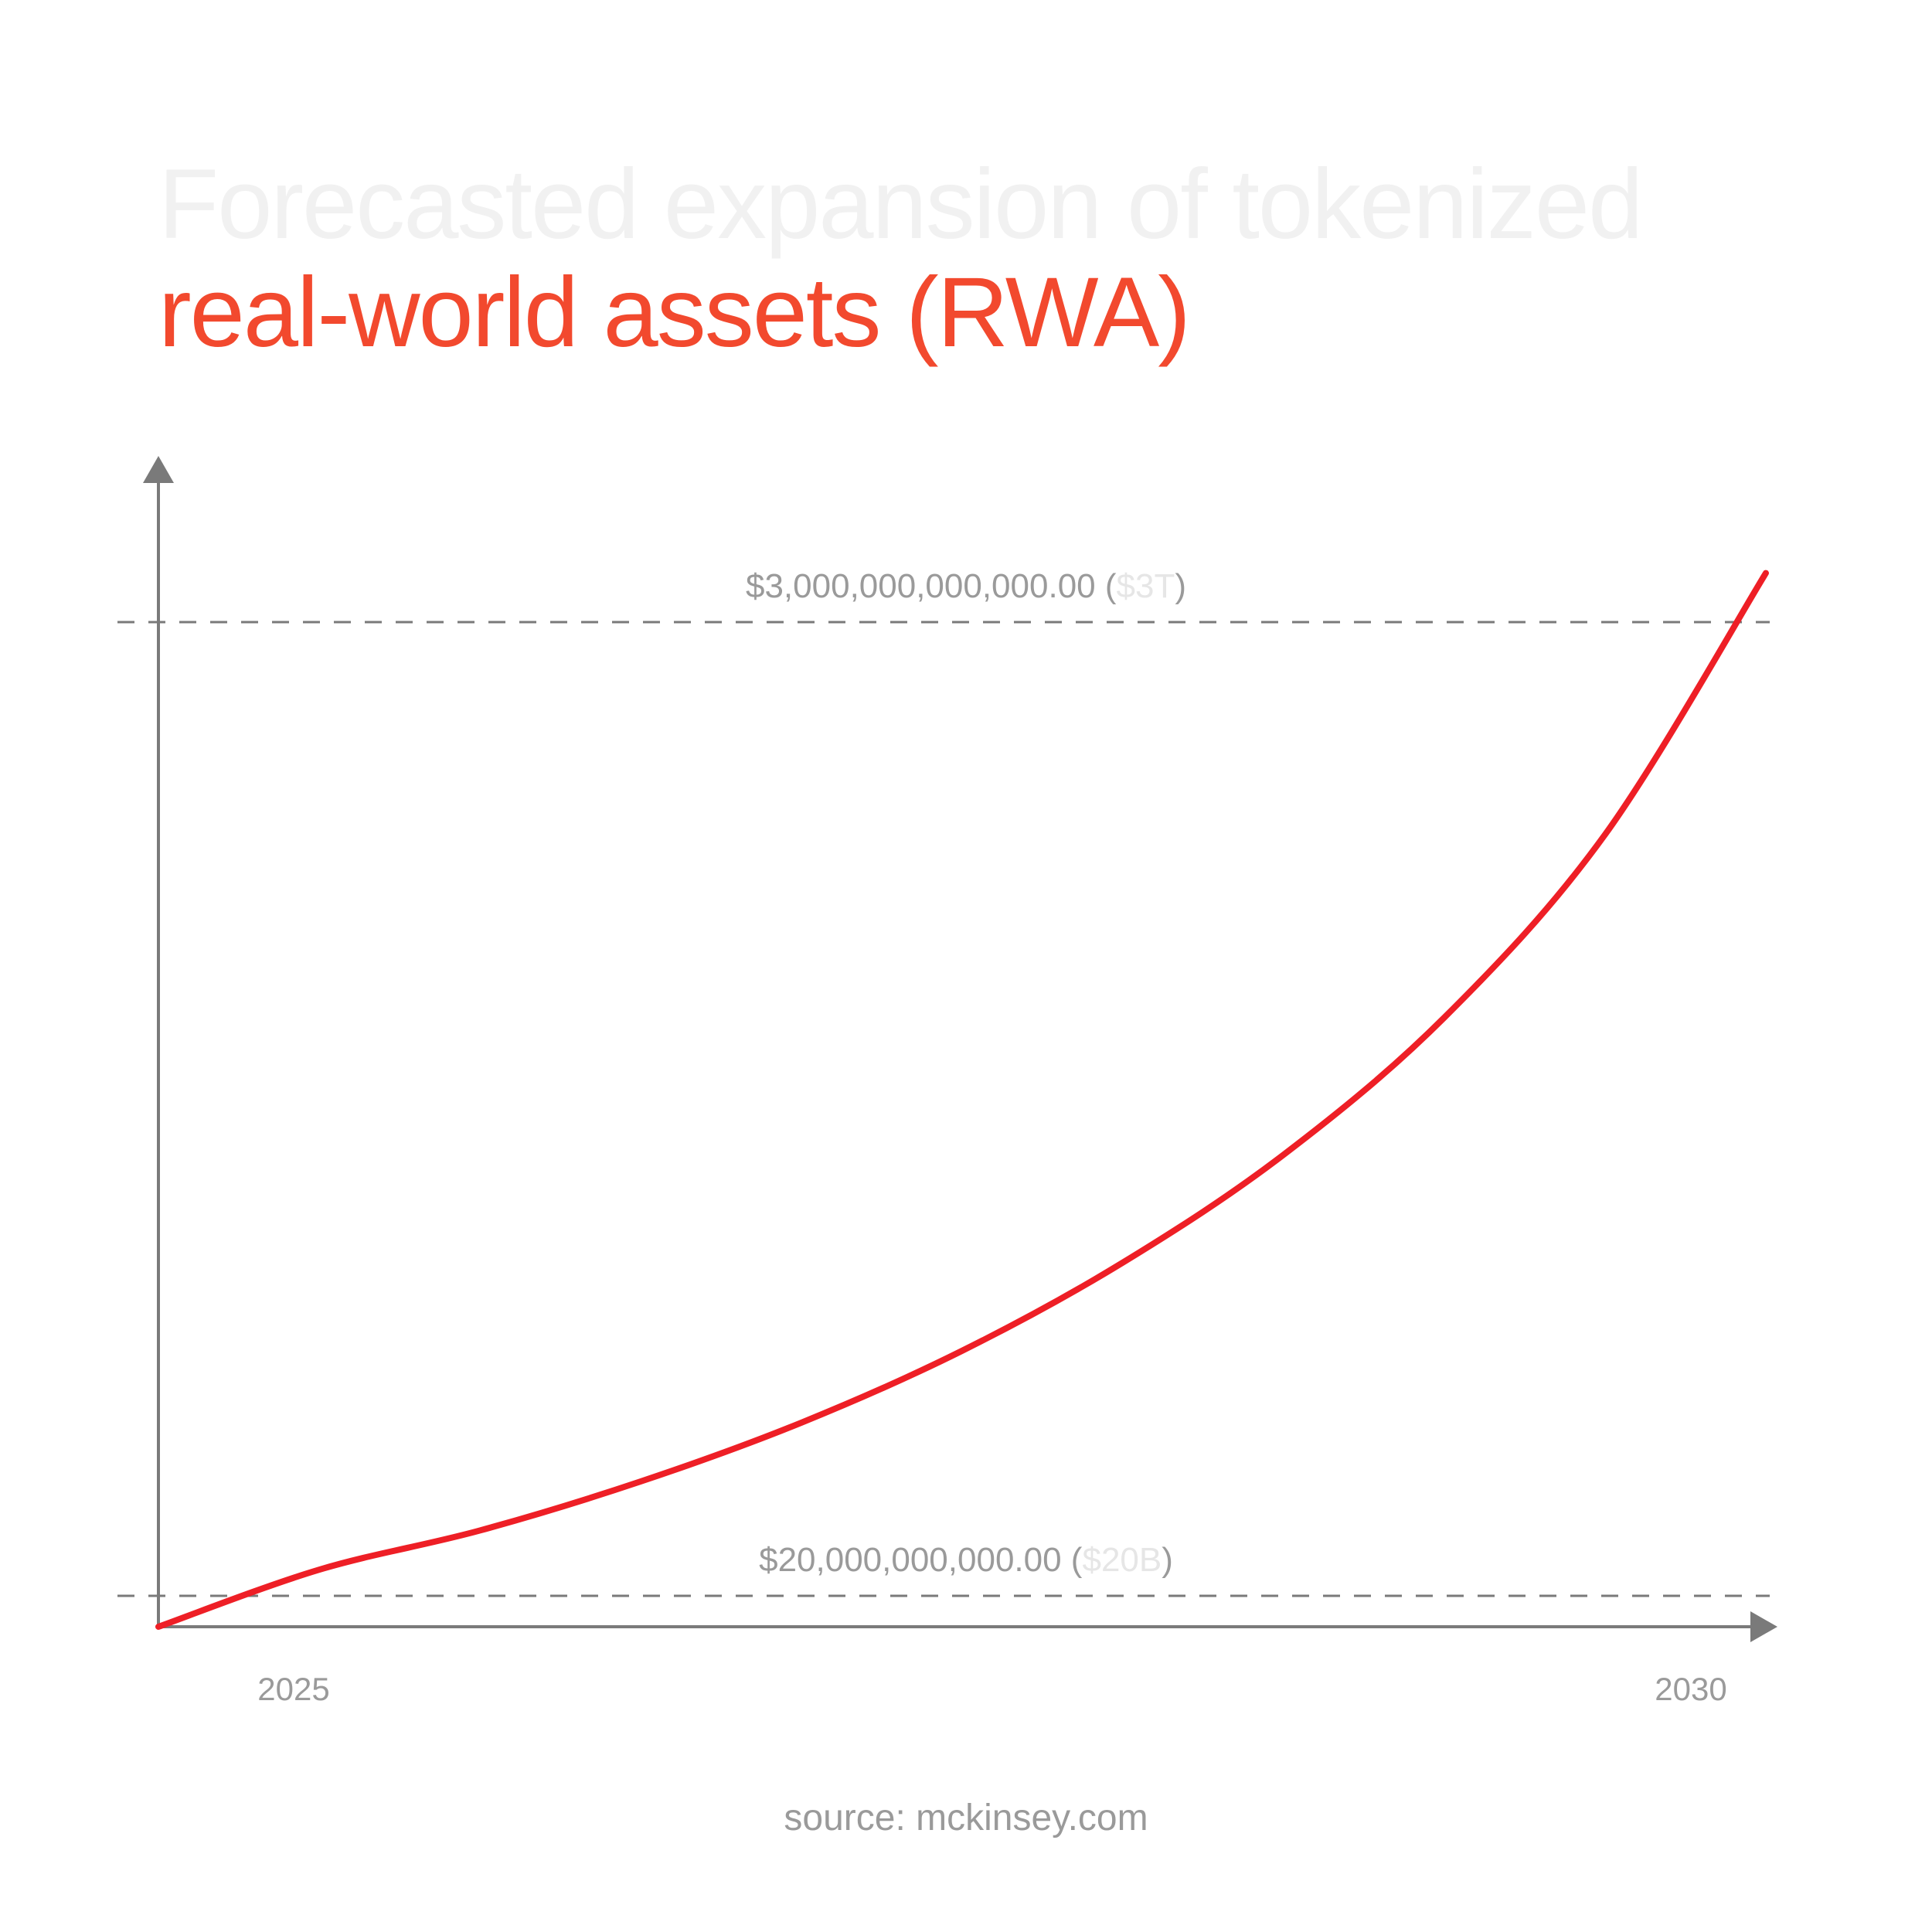 This screenshot has height=1932, width=1932. What do you see at coordinates (1764, 1627) in the screenshot?
I see `x-axis-arrow` at bounding box center [1764, 1627].